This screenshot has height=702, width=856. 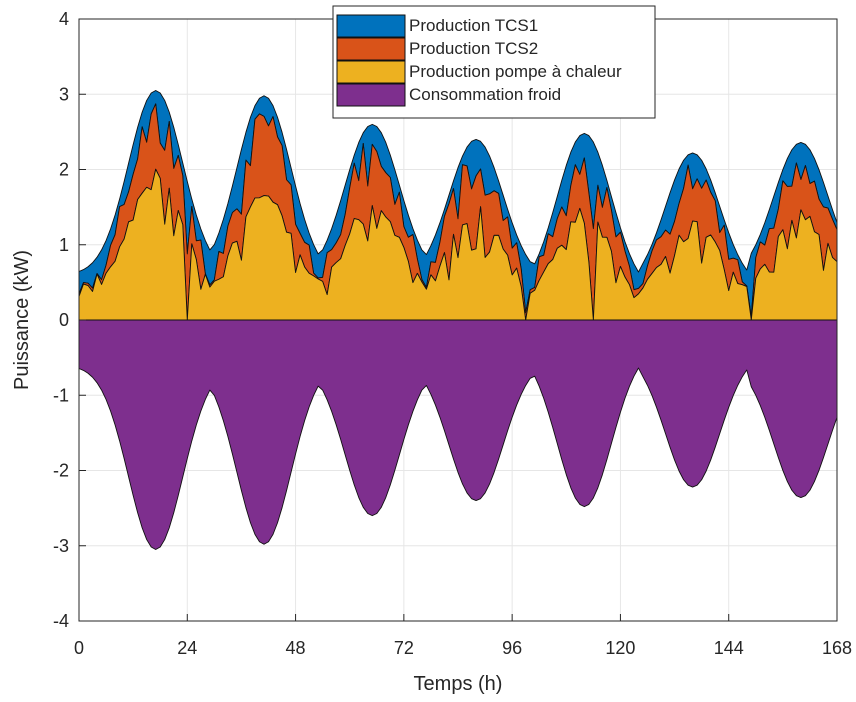 I want to click on y-tick-label: -4, so click(x=61, y=621).